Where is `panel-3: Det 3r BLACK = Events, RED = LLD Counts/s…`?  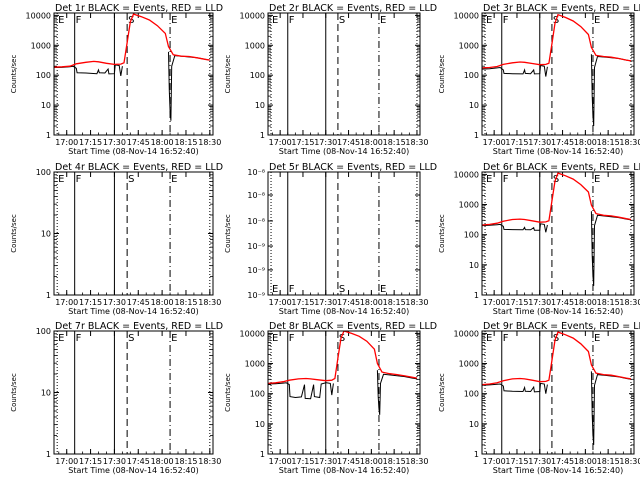
panel-3: Det 3r BLACK = Events, RED = LLD Counts/s… is located at coordinates (539, 79).